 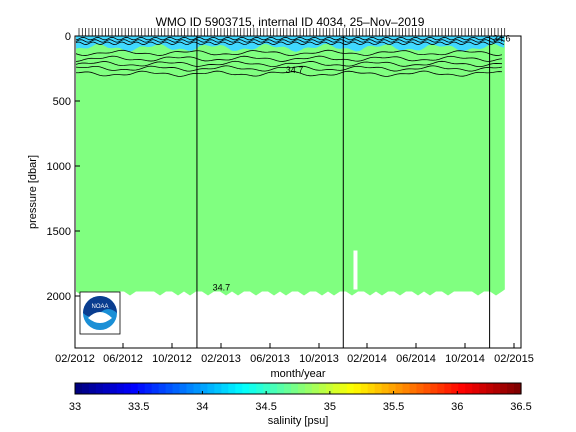 What do you see at coordinates (502, 39) in the screenshot?
I see `contour-label: 34.6` at bounding box center [502, 39].